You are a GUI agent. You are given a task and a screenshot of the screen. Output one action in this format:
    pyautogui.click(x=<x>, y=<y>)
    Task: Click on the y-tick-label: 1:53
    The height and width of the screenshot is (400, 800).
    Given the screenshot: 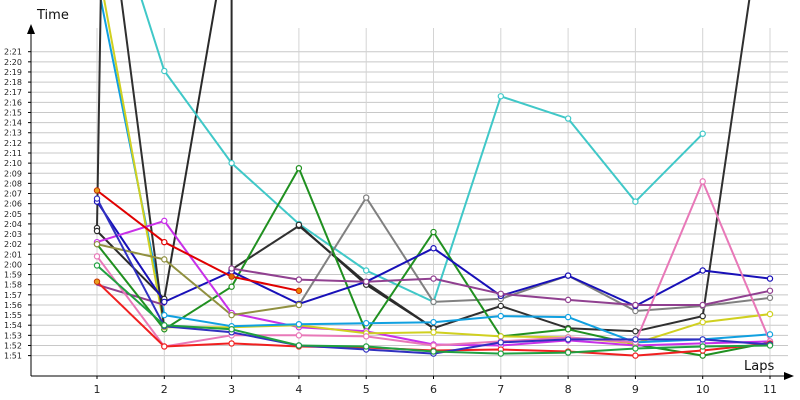 What is the action you would take?
    pyautogui.click(x=13, y=335)
    